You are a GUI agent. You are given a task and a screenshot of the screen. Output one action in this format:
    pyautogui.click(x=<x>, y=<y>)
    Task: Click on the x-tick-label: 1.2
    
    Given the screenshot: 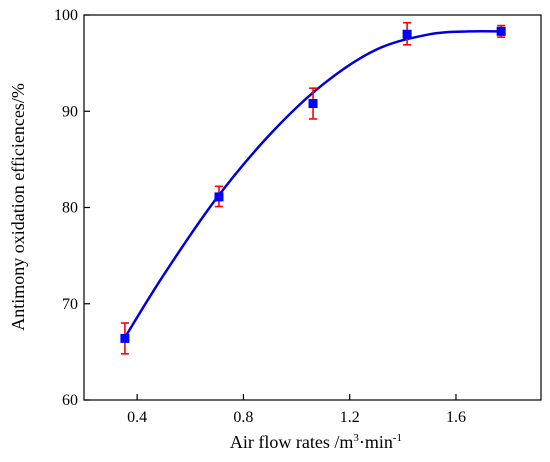 What is the action you would take?
    pyautogui.click(x=350, y=417)
    